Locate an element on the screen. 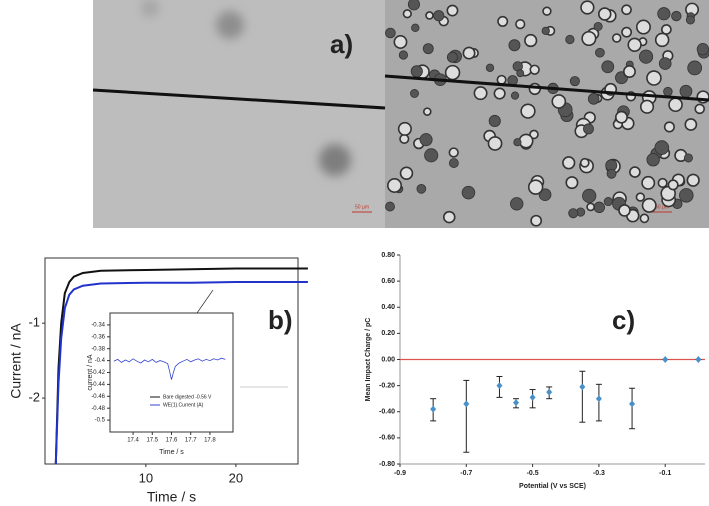 This screenshot has width=709, height=506. y-tick-label: 0.40 is located at coordinates (388, 307).